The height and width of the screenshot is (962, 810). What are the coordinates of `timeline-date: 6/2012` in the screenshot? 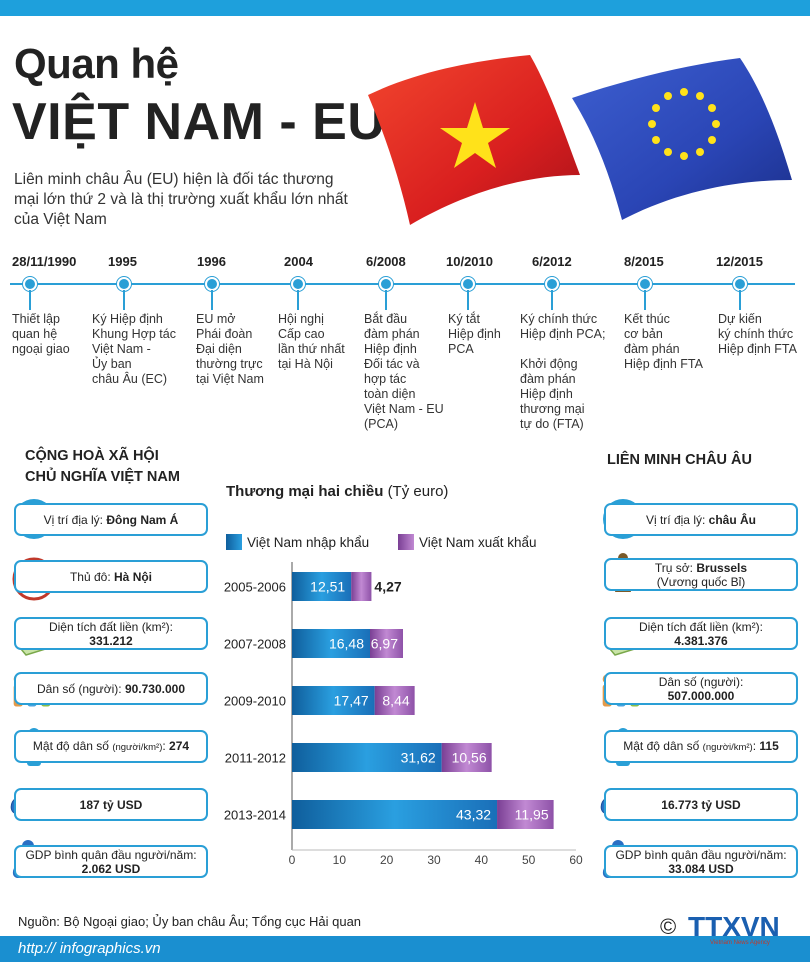 It's located at (552, 261).